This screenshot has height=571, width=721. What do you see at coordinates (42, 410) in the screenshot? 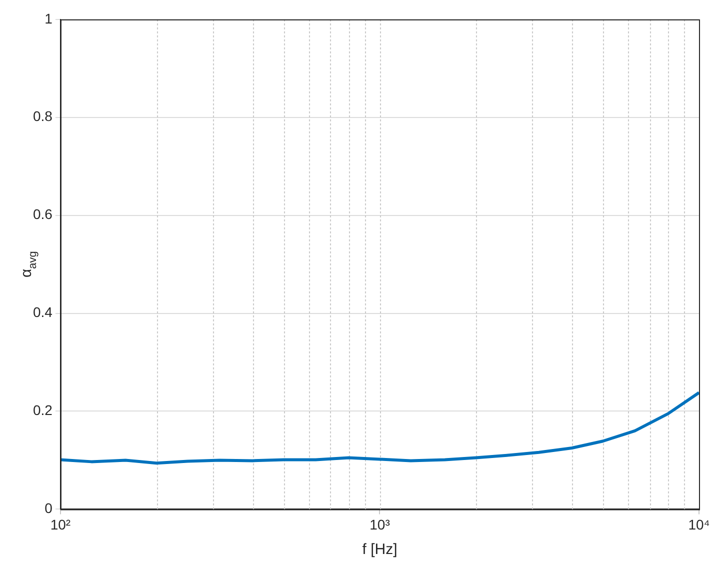
I see `y-tick-label: 0.2` at bounding box center [42, 410].